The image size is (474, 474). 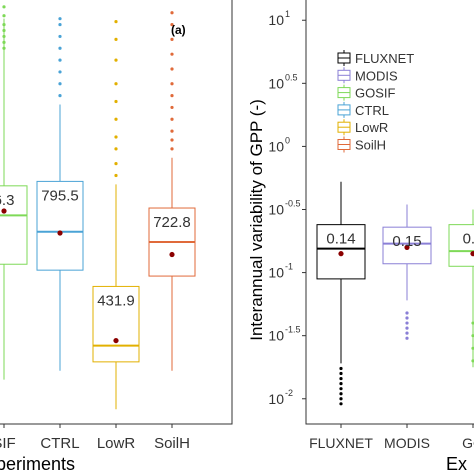 What do you see at coordinates (7, 200) in the screenshot?
I see `mean-label: 6.3` at bounding box center [7, 200].